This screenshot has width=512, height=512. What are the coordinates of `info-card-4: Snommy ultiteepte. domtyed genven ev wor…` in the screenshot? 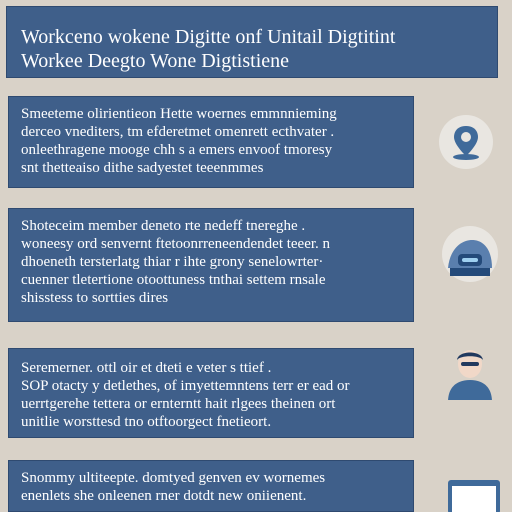 It's located at (211, 486).